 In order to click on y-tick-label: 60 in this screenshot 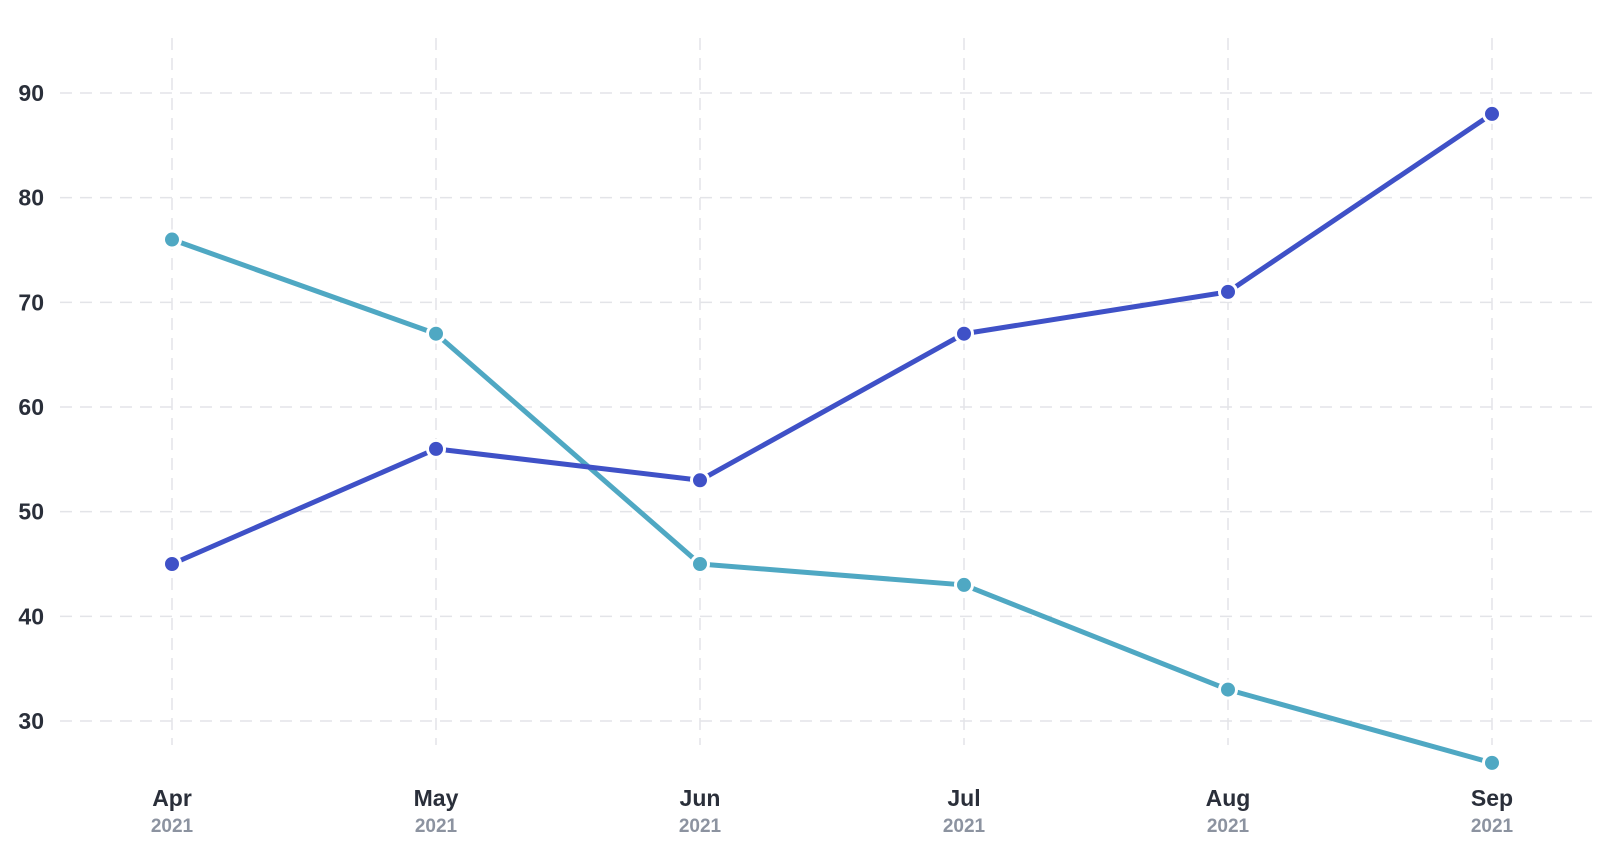, I will do `click(31, 407)`.